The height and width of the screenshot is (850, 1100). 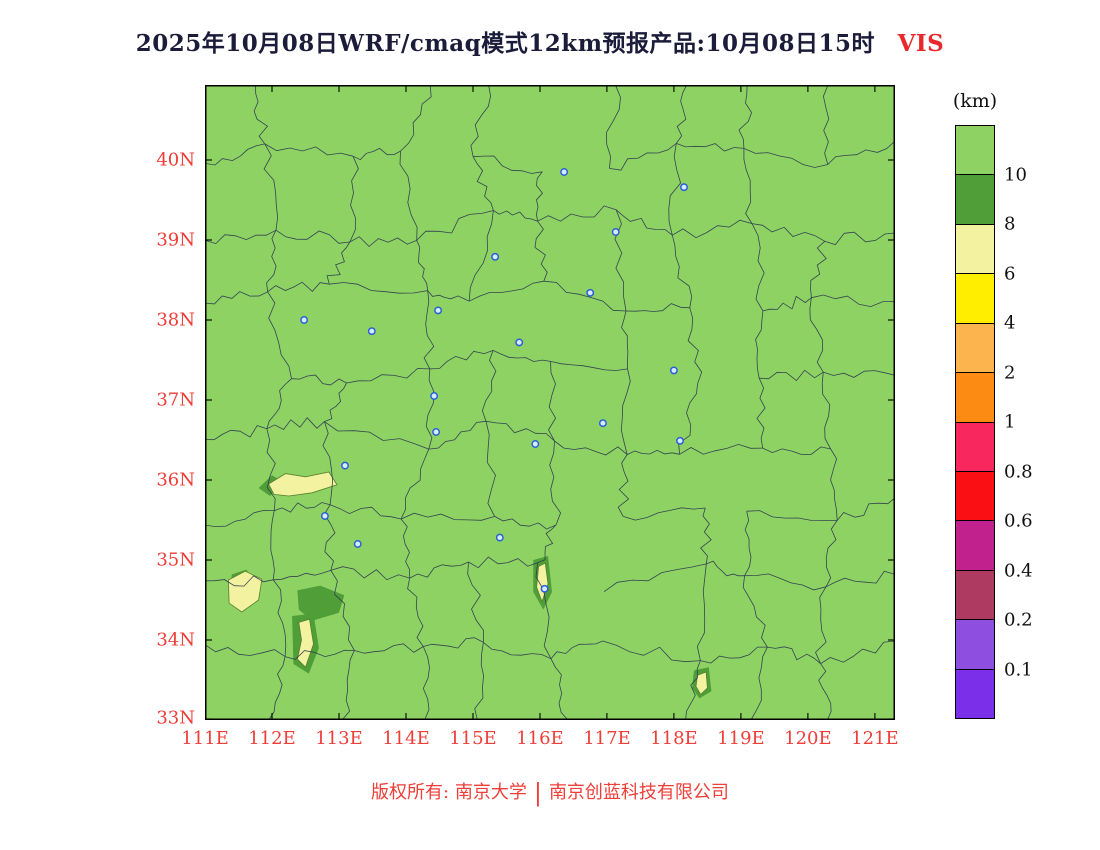 What do you see at coordinates (321, 603) in the screenshot?
I see `reduced-visibility-patch-green` at bounding box center [321, 603].